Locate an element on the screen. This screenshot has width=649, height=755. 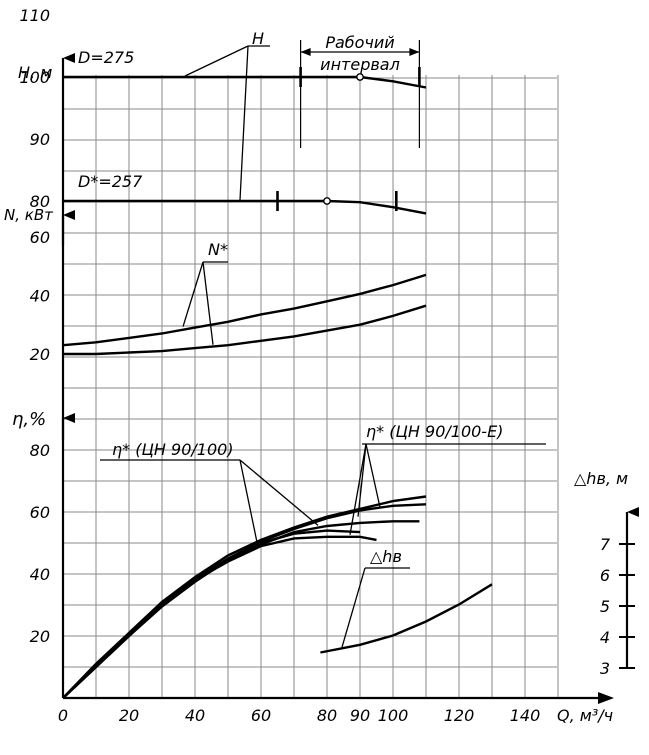
head-annotation: H is located at coordinates (258, 38).